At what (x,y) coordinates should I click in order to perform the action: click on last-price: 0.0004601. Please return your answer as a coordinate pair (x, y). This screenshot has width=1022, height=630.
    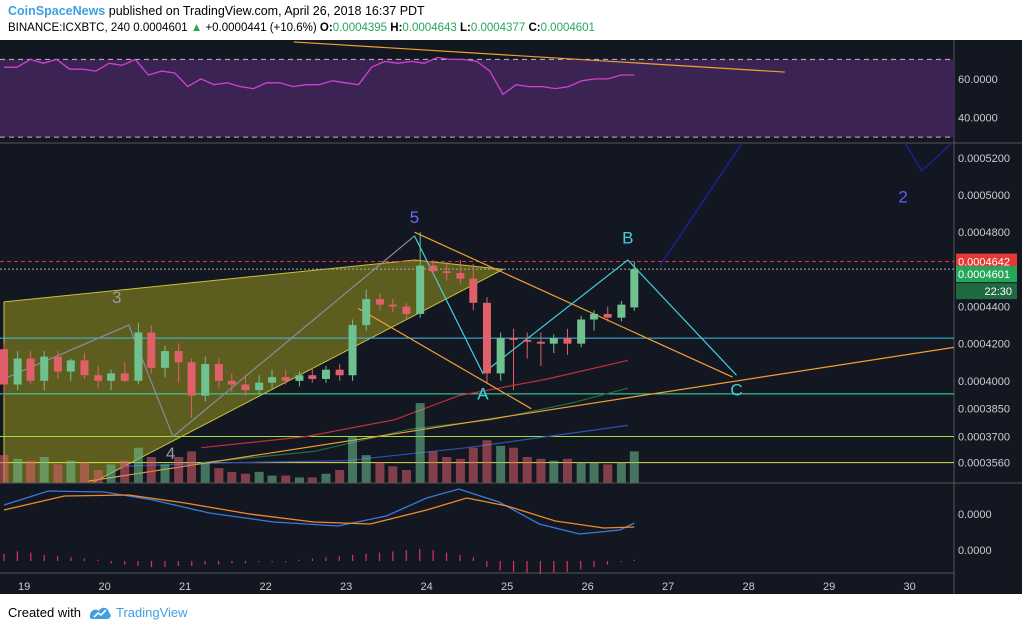
    Looking at the image, I should click on (160, 28).